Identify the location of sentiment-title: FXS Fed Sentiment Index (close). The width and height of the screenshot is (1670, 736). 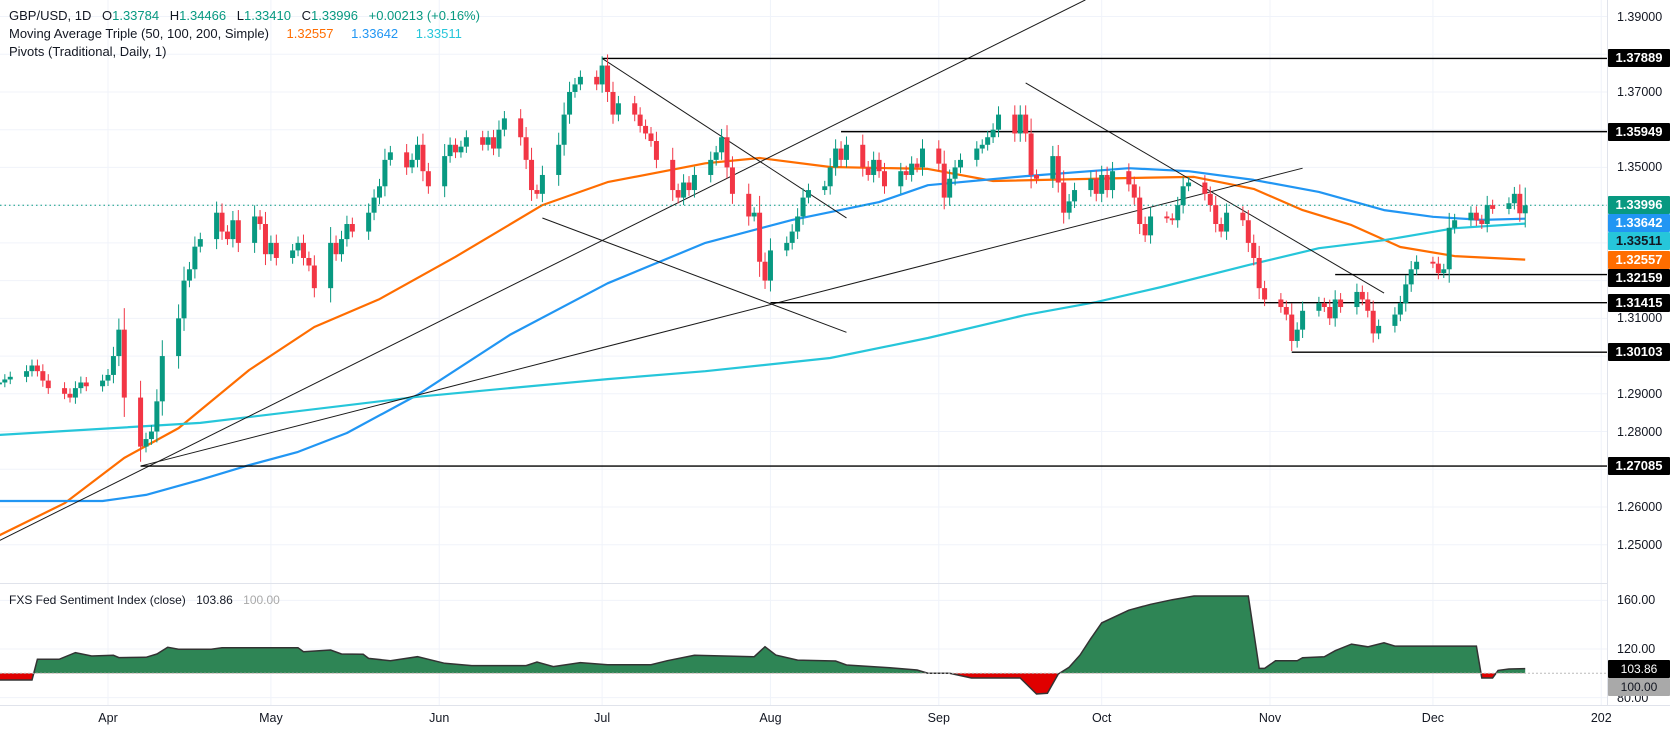
(97, 600).